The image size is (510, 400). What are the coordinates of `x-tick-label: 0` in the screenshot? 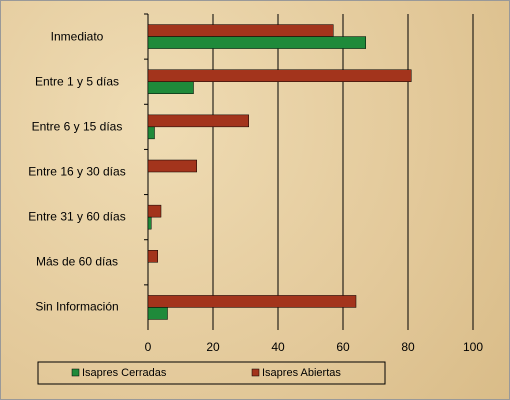 It's located at (148, 347).